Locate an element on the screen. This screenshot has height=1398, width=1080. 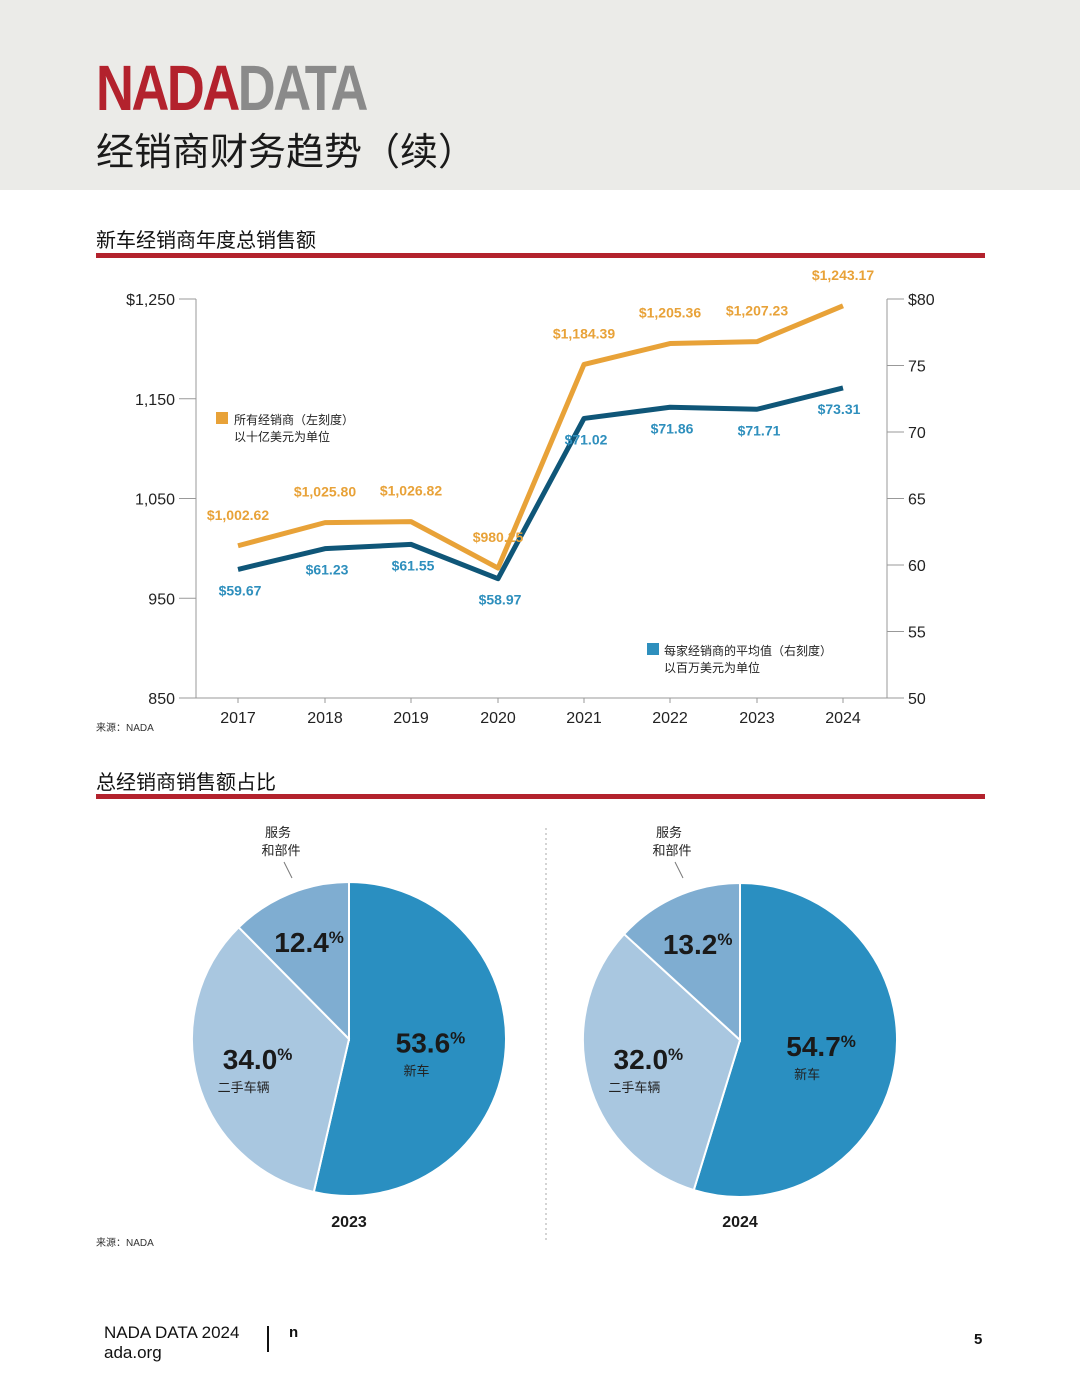
legend-sub-average: 以百万美元为单位 is located at coordinates (712, 667).